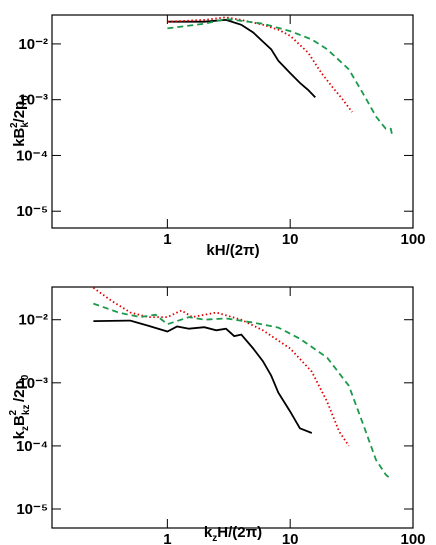 The height and width of the screenshot is (545, 436). I want to click on x-axis-label: kH/(2π), so click(232, 250).